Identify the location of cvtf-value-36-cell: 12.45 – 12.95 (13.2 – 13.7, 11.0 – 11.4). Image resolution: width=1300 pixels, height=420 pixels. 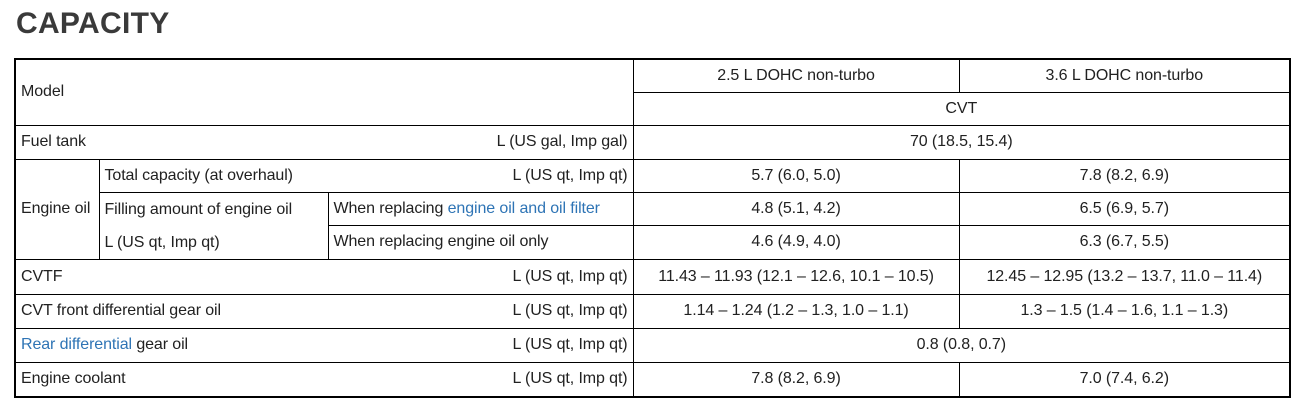
(1124, 276).